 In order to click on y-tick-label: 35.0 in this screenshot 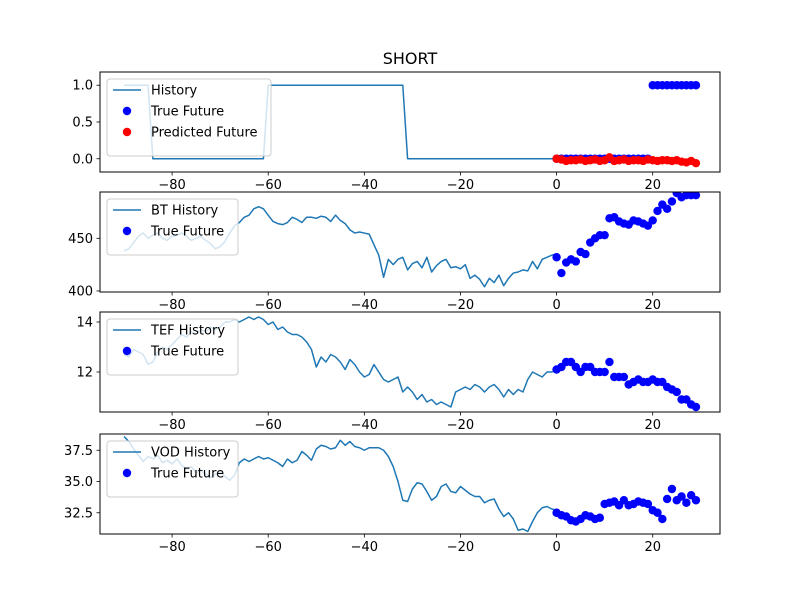, I will do `click(78, 482)`.